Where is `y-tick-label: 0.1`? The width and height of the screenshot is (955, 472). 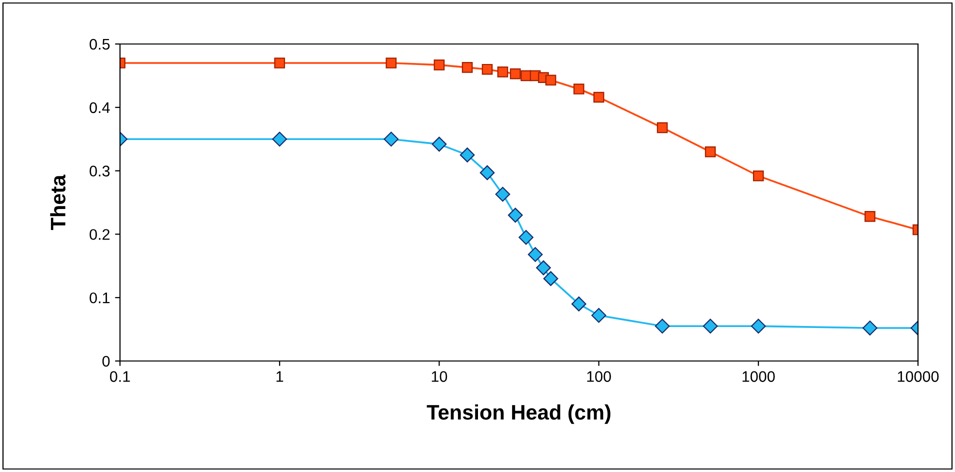
y-tick-label: 0.1 is located at coordinates (100, 298).